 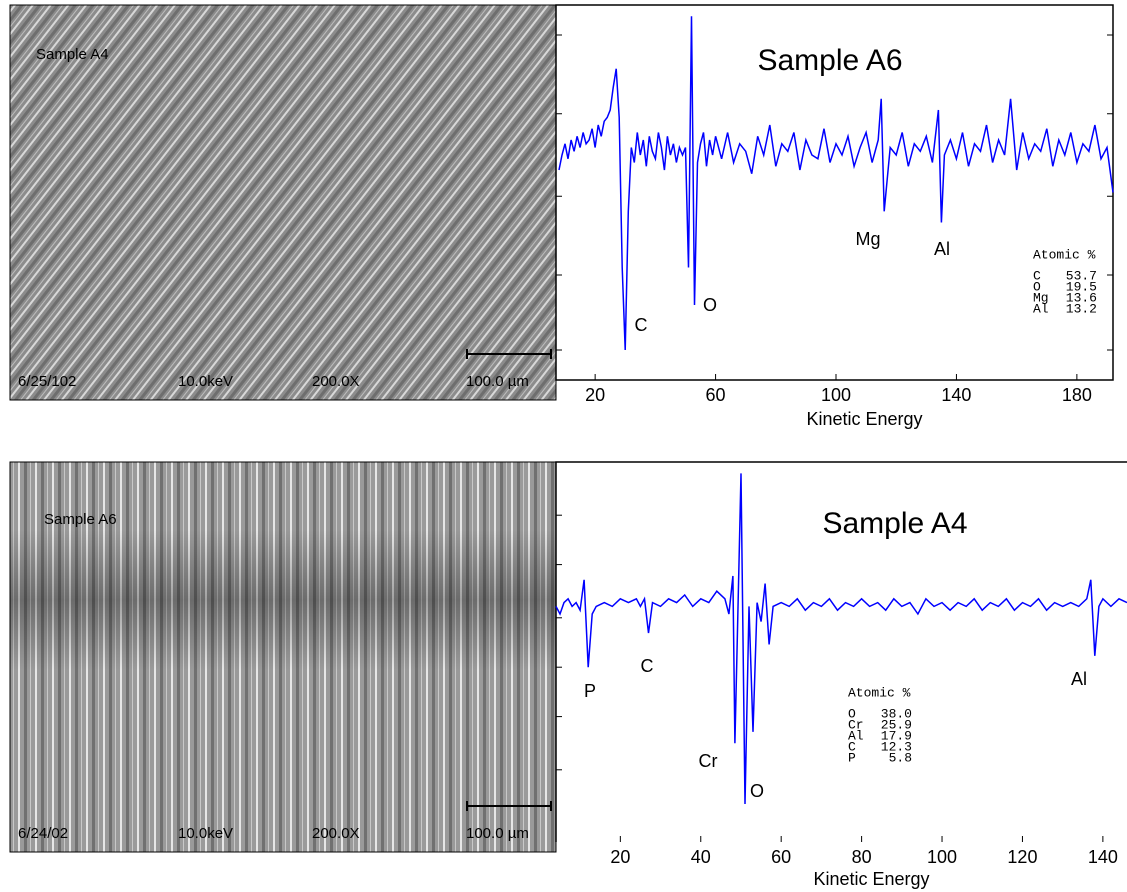 What do you see at coordinates (80, 519) in the screenshot?
I see `image-label: Sample A6` at bounding box center [80, 519].